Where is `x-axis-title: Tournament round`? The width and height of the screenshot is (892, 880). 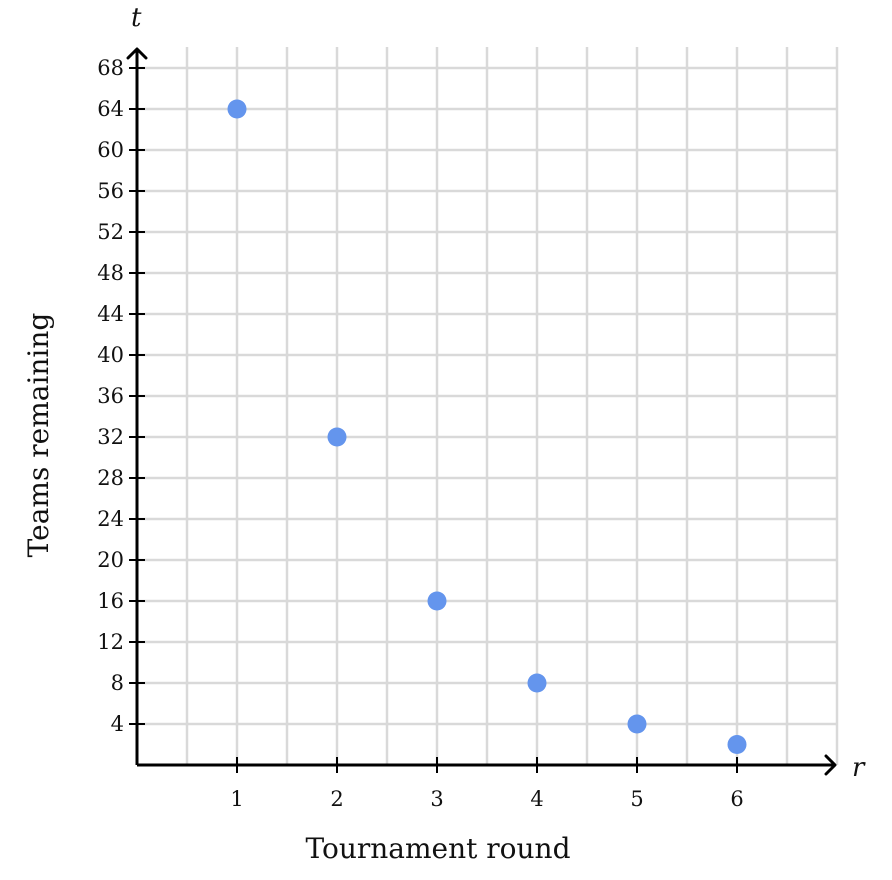 x-axis-title: Tournament round is located at coordinates (437, 848).